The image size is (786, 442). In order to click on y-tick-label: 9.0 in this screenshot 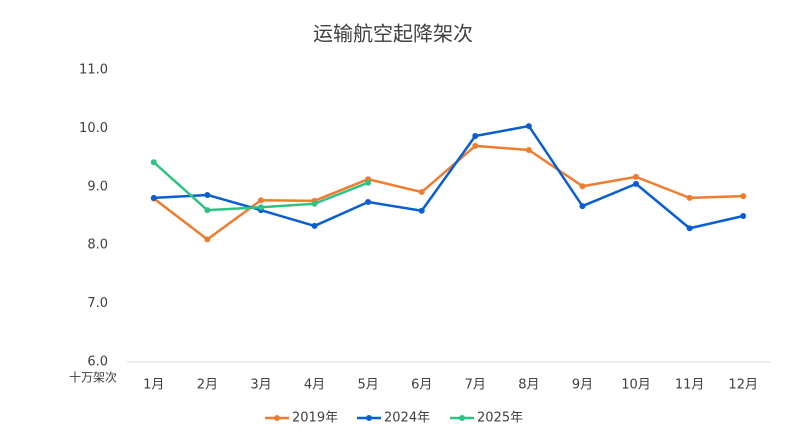, I will do `click(97, 186)`.